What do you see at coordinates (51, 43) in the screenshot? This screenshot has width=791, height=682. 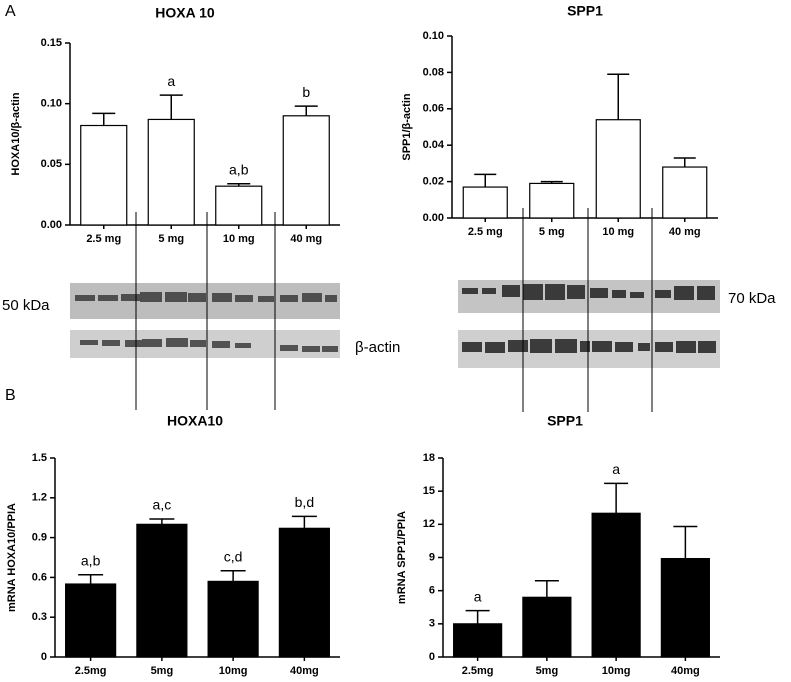 I see `y-tick-label: 0.15` at bounding box center [51, 43].